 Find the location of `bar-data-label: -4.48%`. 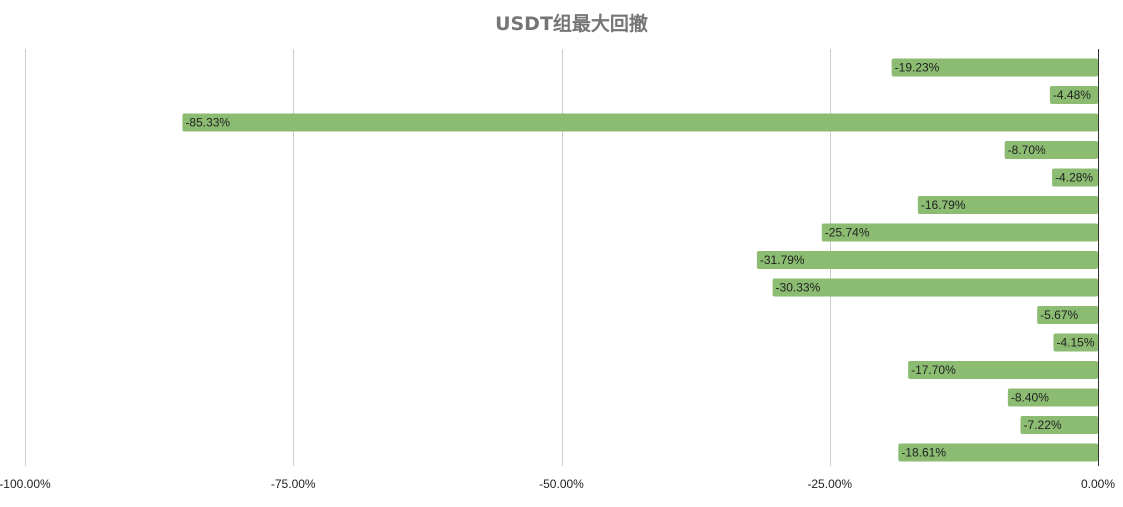

bar-data-label: -4.48% is located at coordinates (1072, 95).